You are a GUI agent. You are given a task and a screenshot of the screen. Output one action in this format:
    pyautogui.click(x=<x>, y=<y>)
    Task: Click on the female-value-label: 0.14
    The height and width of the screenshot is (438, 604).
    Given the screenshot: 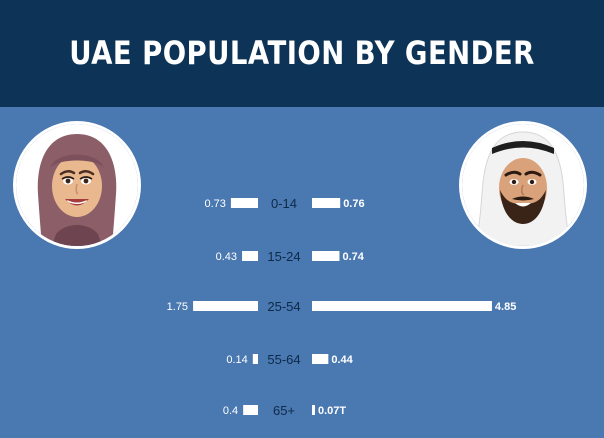 What is the action you would take?
    pyautogui.click(x=236, y=360)
    